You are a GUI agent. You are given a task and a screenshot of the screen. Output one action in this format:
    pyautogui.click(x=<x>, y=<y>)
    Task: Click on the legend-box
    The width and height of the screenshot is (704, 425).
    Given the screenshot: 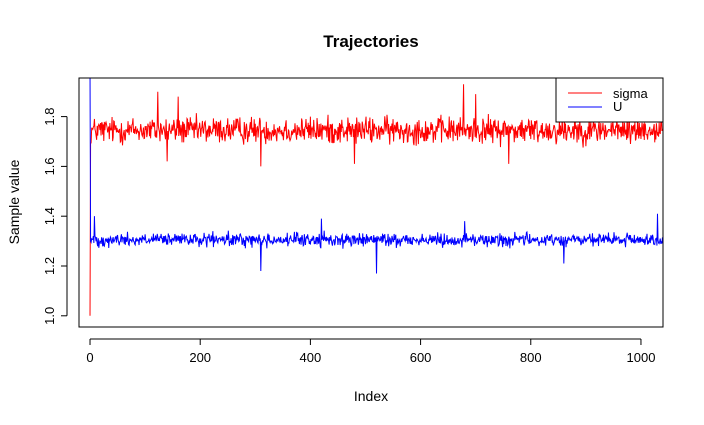 What is the action you would take?
    pyautogui.click(x=609, y=100)
    